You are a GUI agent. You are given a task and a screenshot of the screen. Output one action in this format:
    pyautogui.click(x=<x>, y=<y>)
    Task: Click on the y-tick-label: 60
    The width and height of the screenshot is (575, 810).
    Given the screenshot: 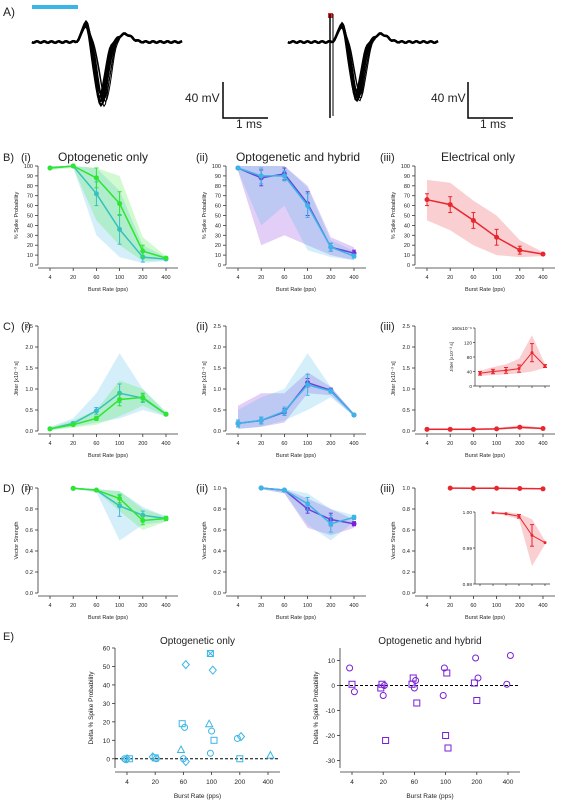 What is the action you would take?
    pyautogui.click(x=407, y=207)
    